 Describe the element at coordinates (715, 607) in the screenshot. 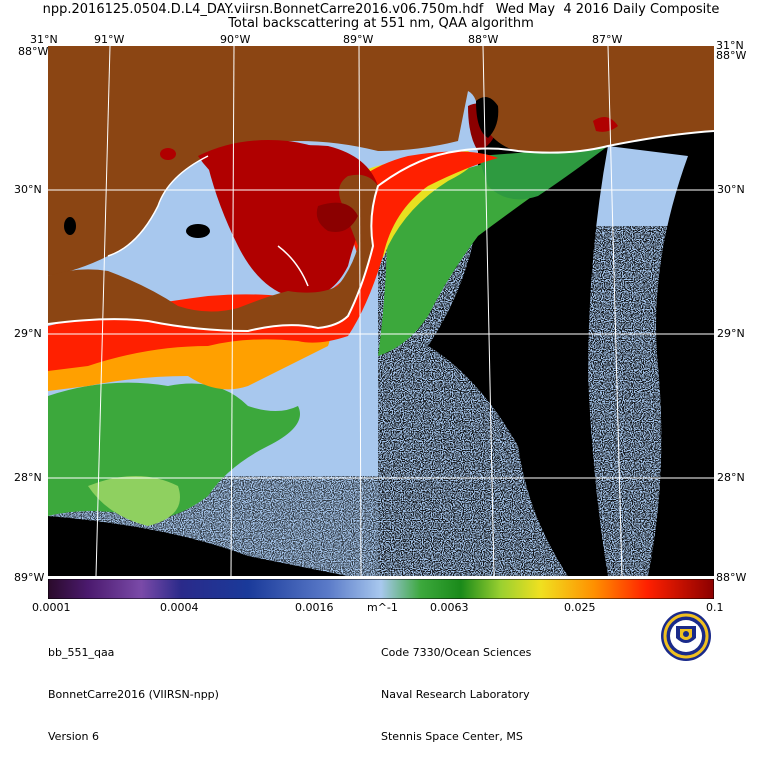

I see `colorbar-label-max: 0.1` at that location.